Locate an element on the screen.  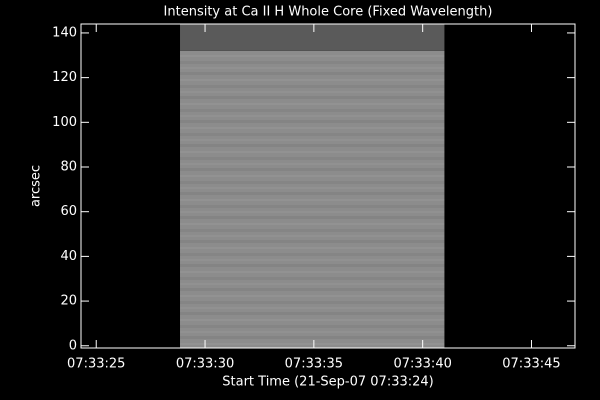
y-tick-label: 0 is located at coordinates (73, 345).